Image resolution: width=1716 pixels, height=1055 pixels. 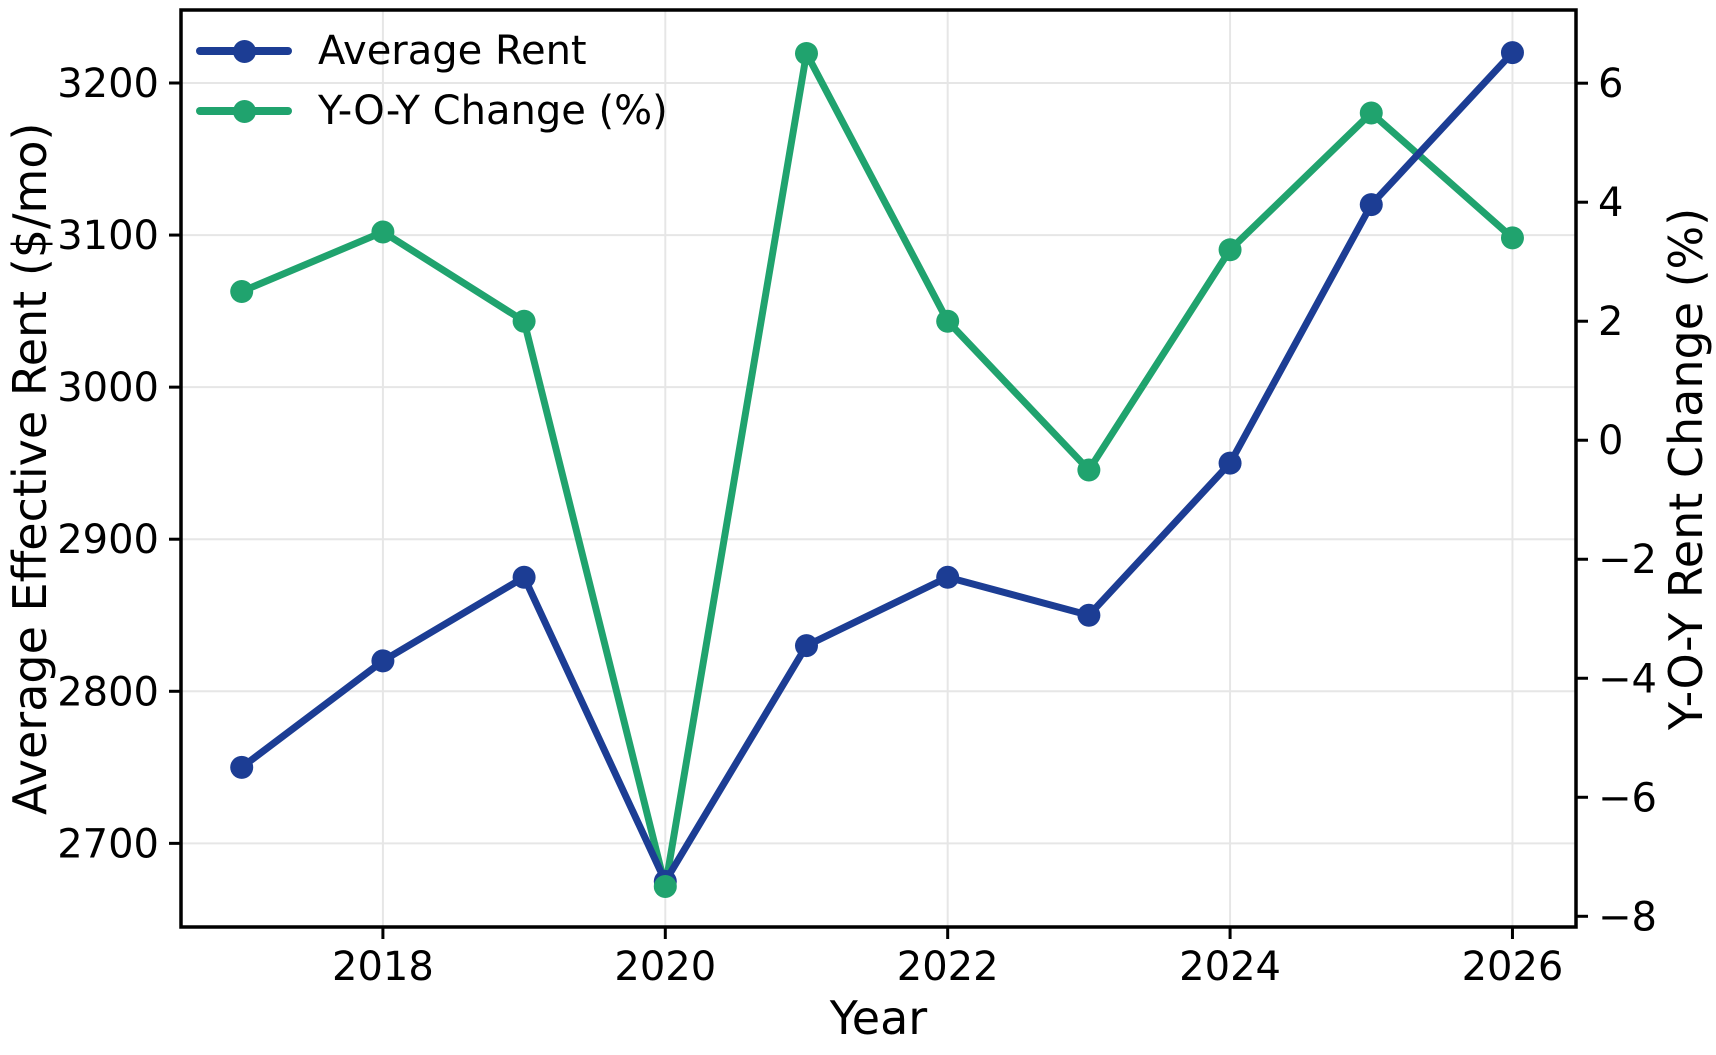 What do you see at coordinates (1230, 967) in the screenshot?
I see `x-tick-label: 2024` at bounding box center [1230, 967].